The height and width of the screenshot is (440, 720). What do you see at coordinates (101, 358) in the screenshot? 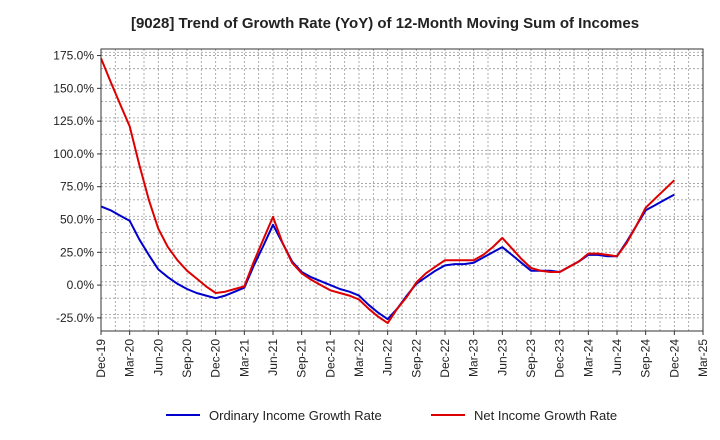
I see `x-tick-label: Dec-19` at bounding box center [101, 358].